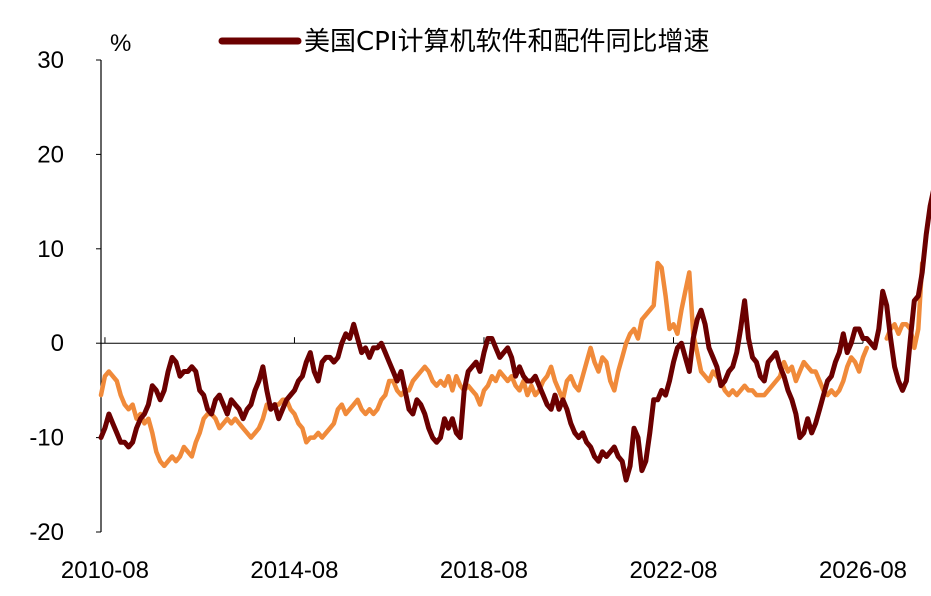 The height and width of the screenshot is (596, 931). I want to click on y-unit-label: %, so click(120, 43).